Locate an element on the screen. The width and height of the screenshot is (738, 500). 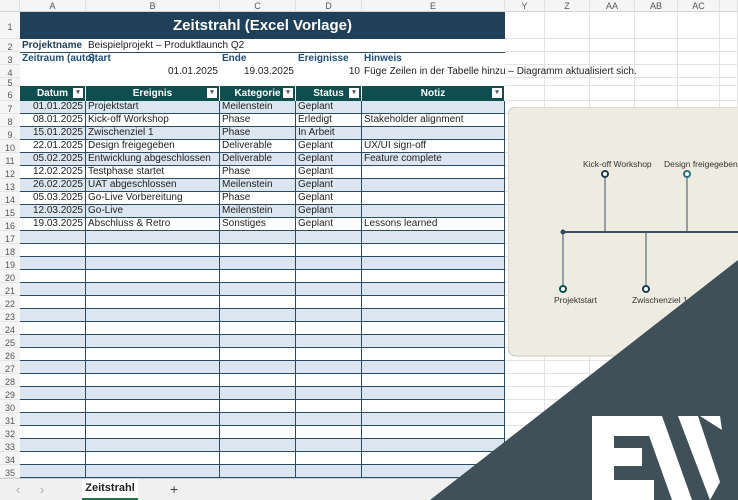
row-header: 2 is located at coordinates (10, 45).